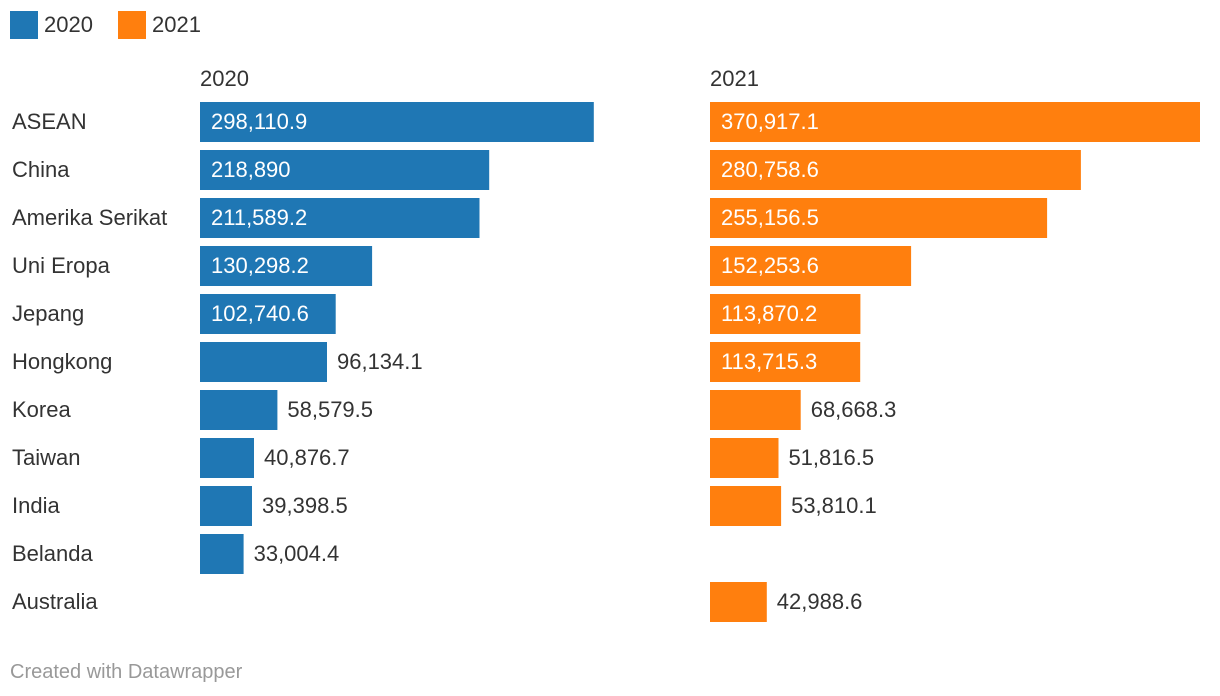 Image resolution: width=1220 pixels, height=696 pixels. Describe the element at coordinates (770, 169) in the screenshot. I see `value-label-2021-china: 280,758.6` at that location.